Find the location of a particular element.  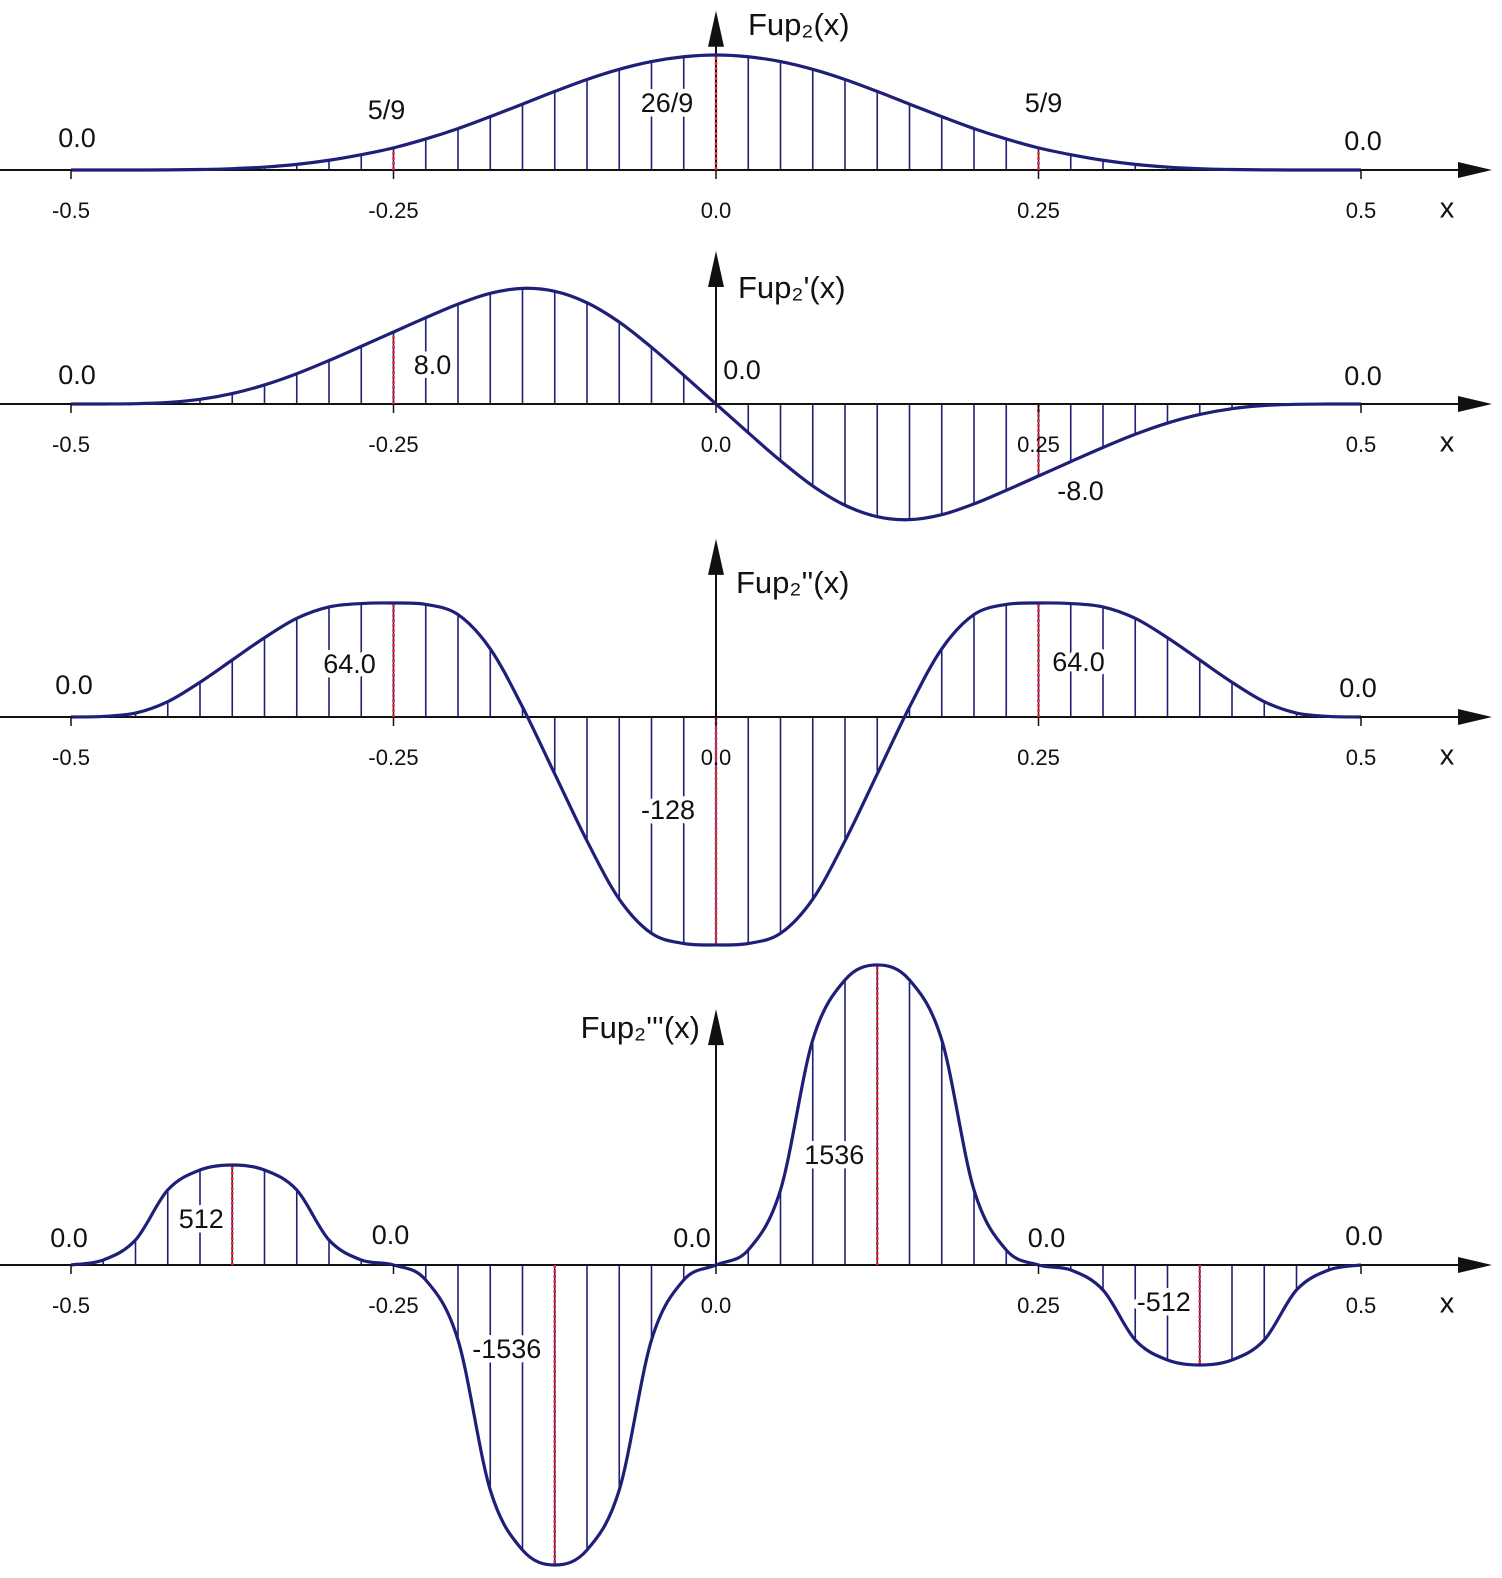

y-axis-title: Fup₂'(x) is located at coordinates (792, 287).